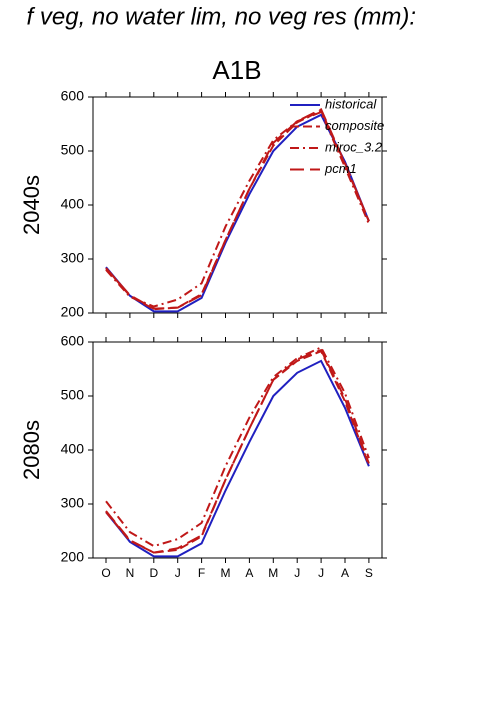  What do you see at coordinates (236, 70) in the screenshot?
I see `scenario-title: A1B` at bounding box center [236, 70].